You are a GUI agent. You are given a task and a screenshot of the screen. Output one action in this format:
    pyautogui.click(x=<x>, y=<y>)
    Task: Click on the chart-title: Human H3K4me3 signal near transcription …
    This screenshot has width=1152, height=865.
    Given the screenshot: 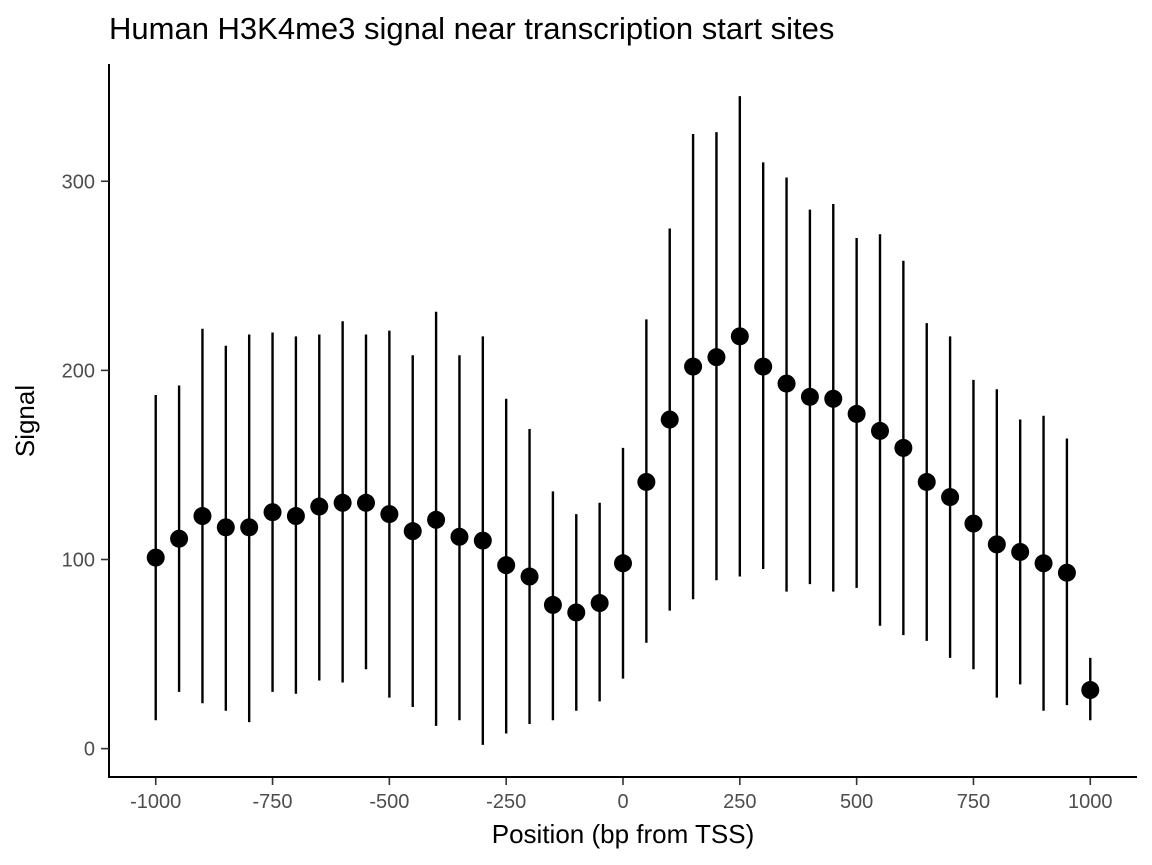 What is the action you would take?
    pyautogui.click(x=471, y=28)
    